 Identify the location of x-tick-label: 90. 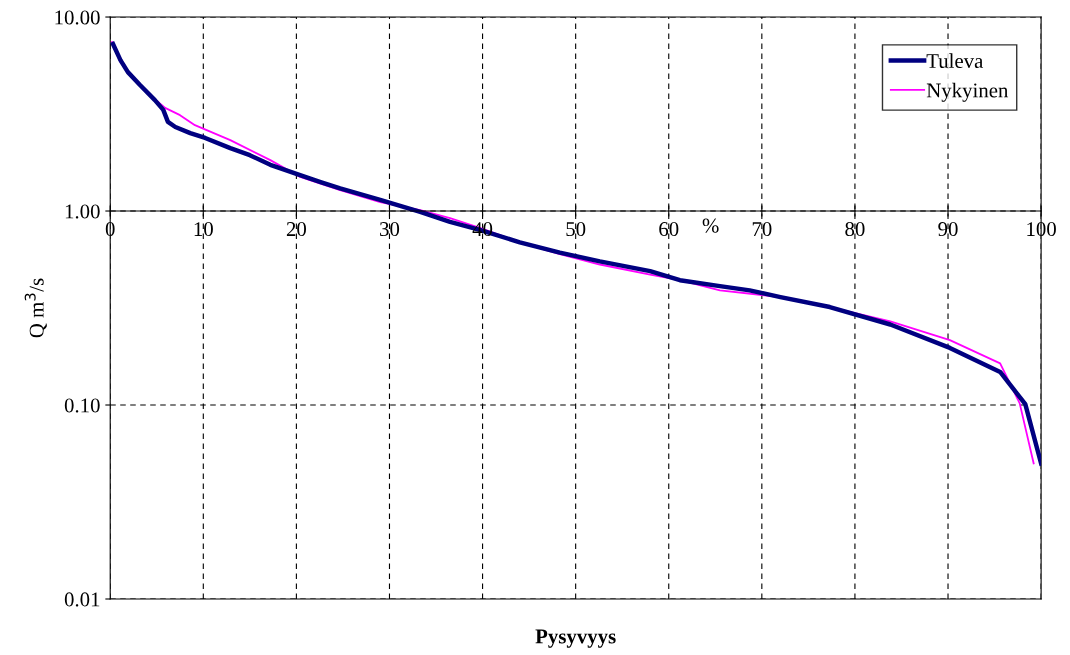
(948, 229).